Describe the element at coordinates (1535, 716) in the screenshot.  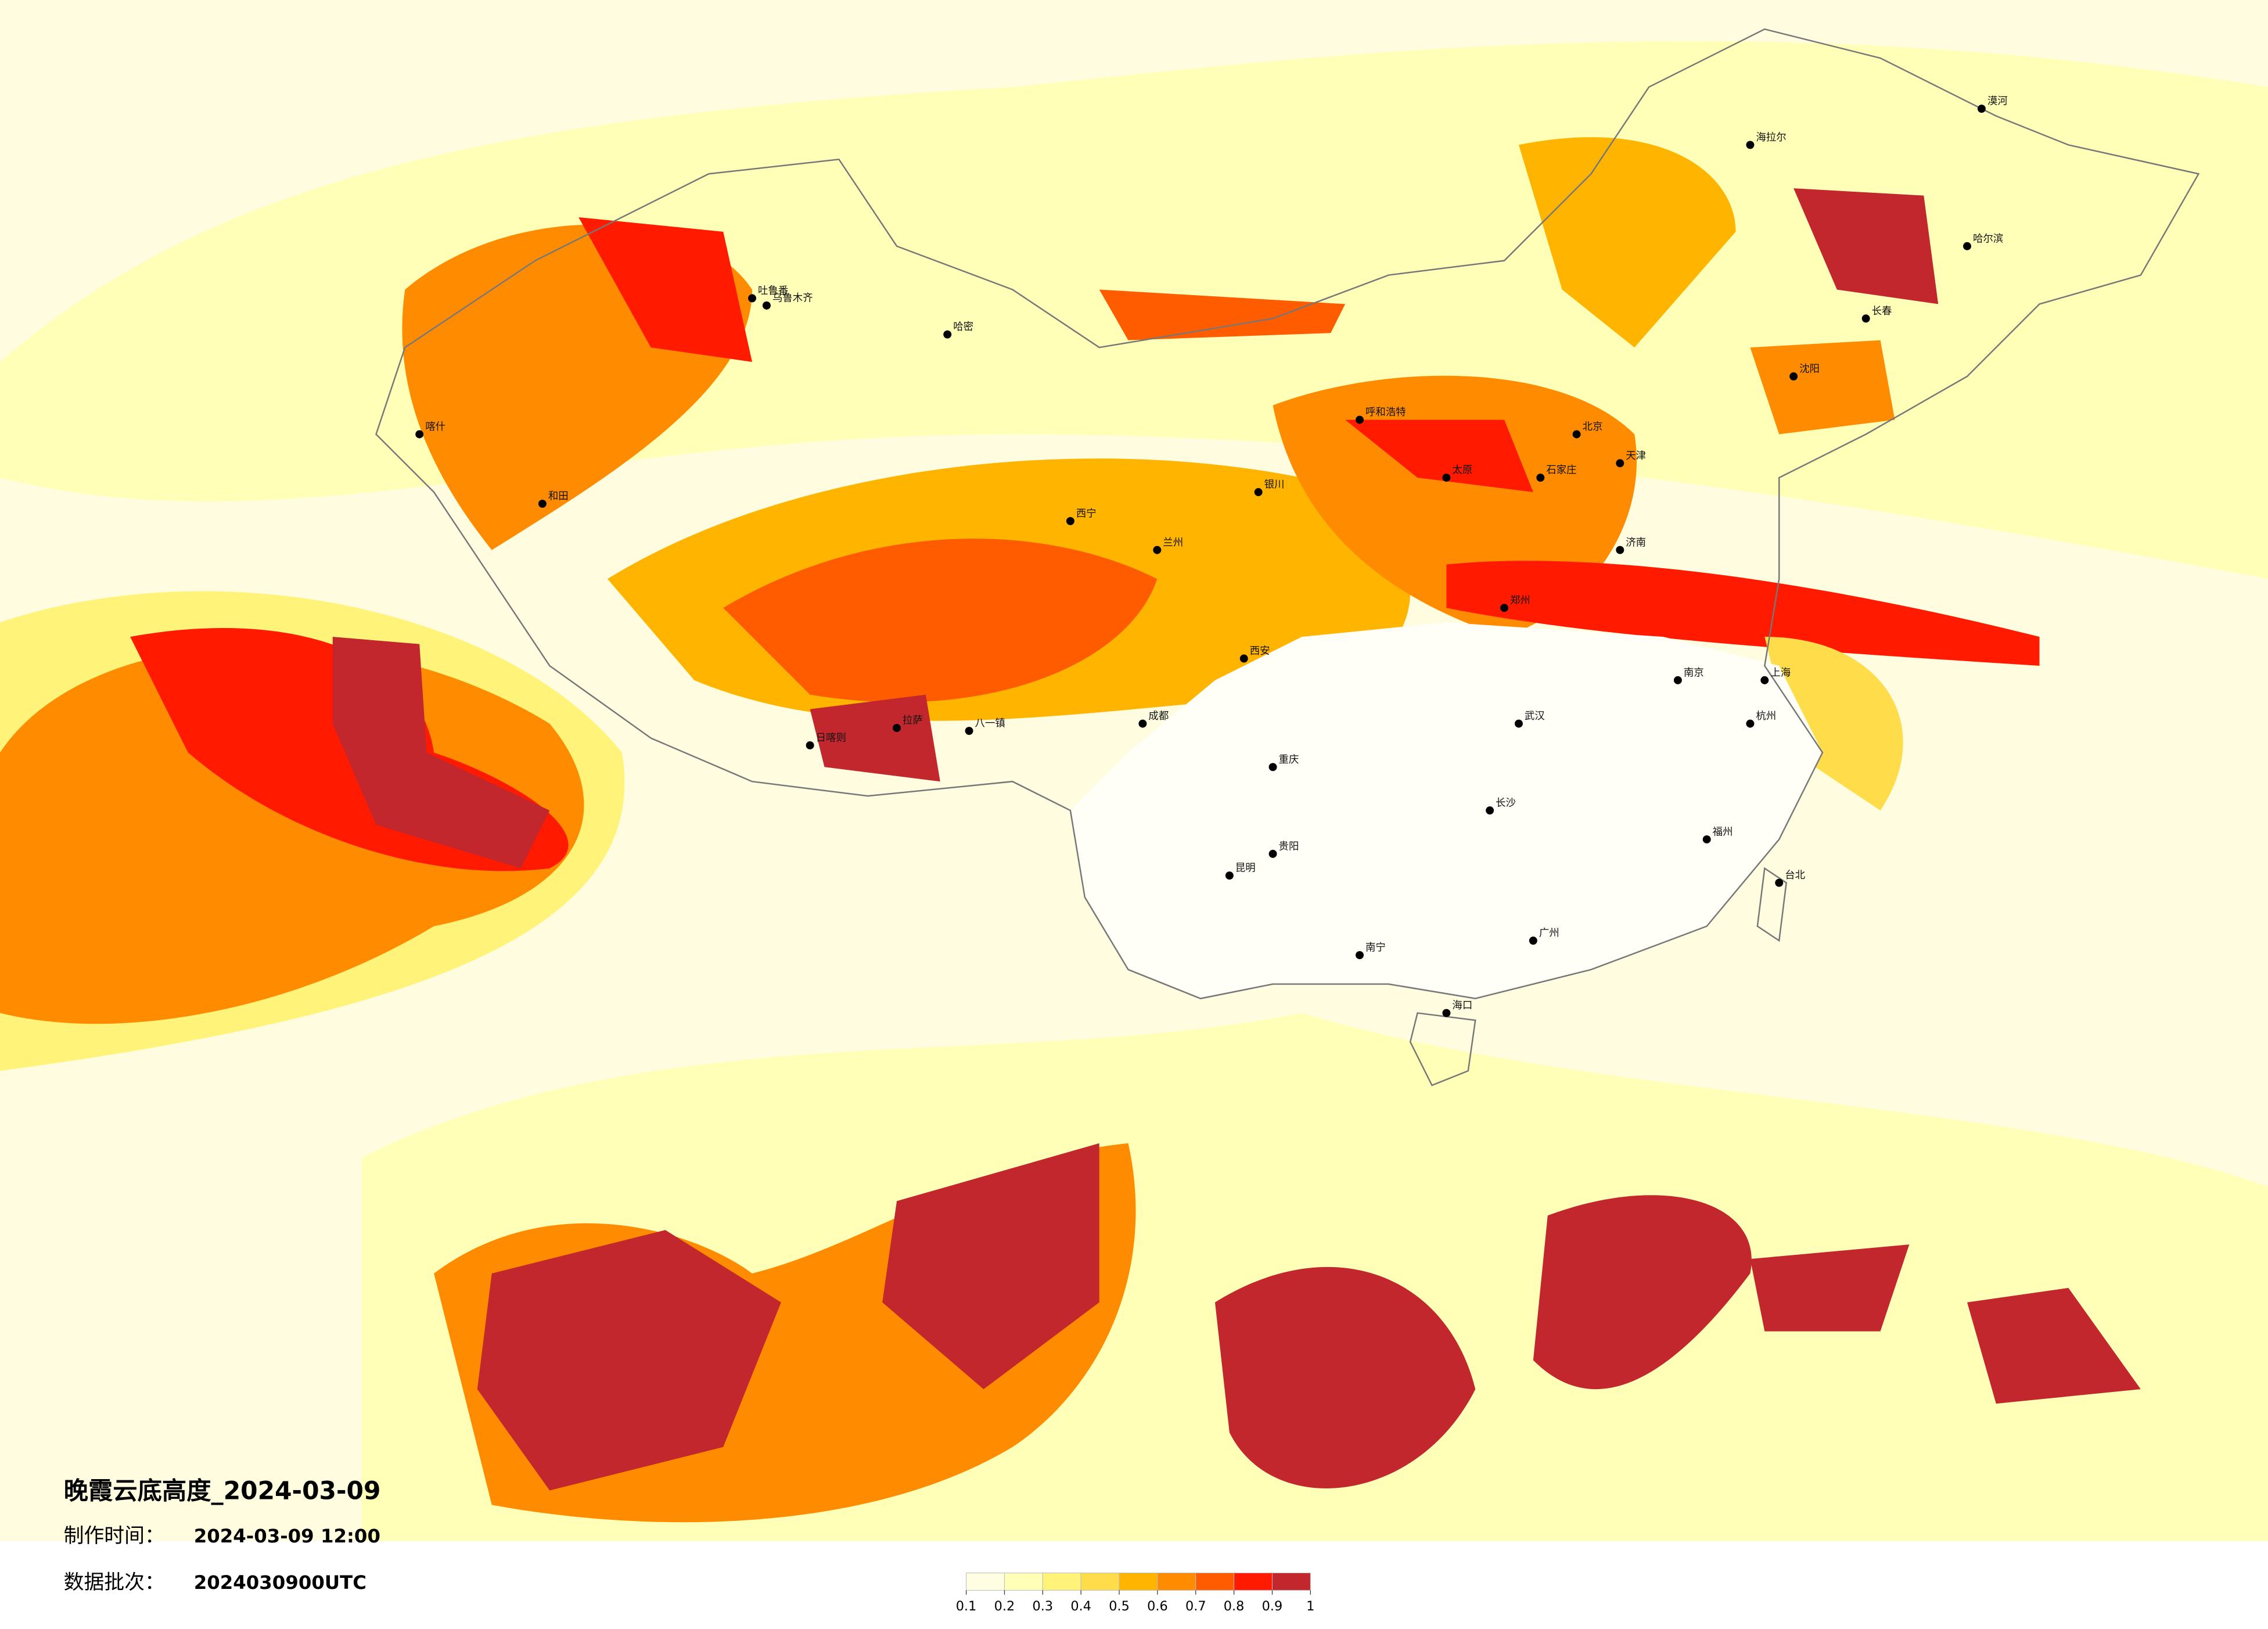
I see `city-label: 武汉` at that location.